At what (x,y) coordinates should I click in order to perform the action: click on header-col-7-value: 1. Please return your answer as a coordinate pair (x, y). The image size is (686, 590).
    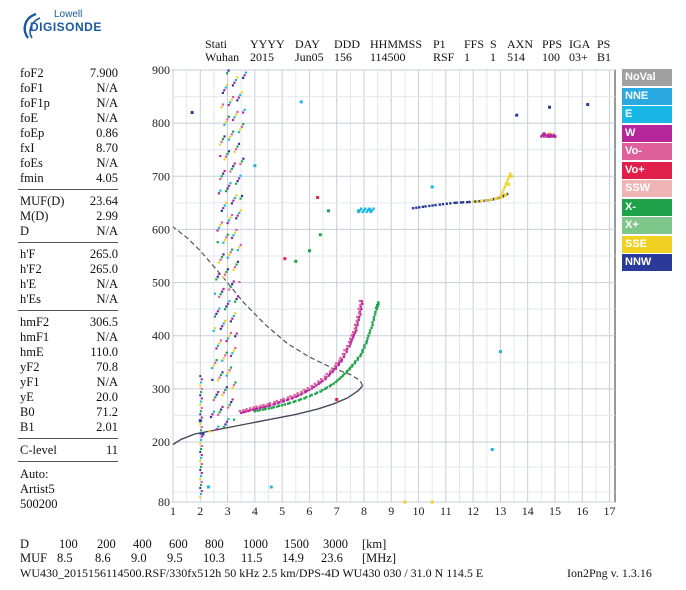
    Looking at the image, I should click on (493, 57).